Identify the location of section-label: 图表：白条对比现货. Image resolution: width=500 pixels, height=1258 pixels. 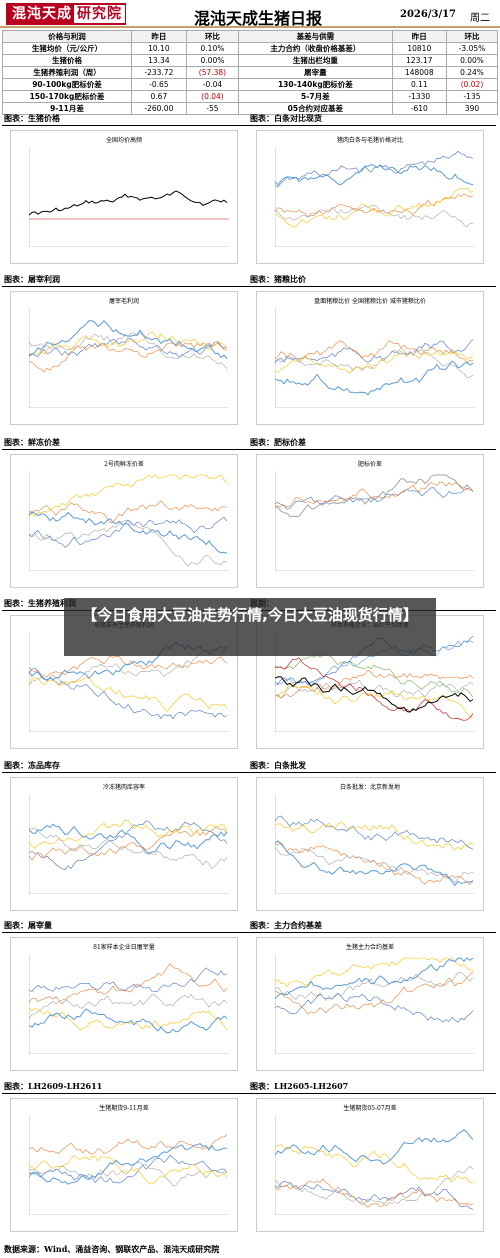
(286, 118).